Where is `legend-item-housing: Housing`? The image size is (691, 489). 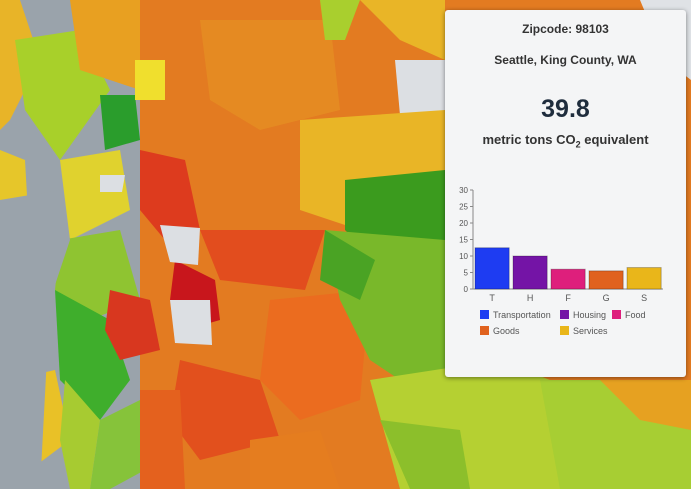
legend-item-housing: Housing is located at coordinates (583, 315).